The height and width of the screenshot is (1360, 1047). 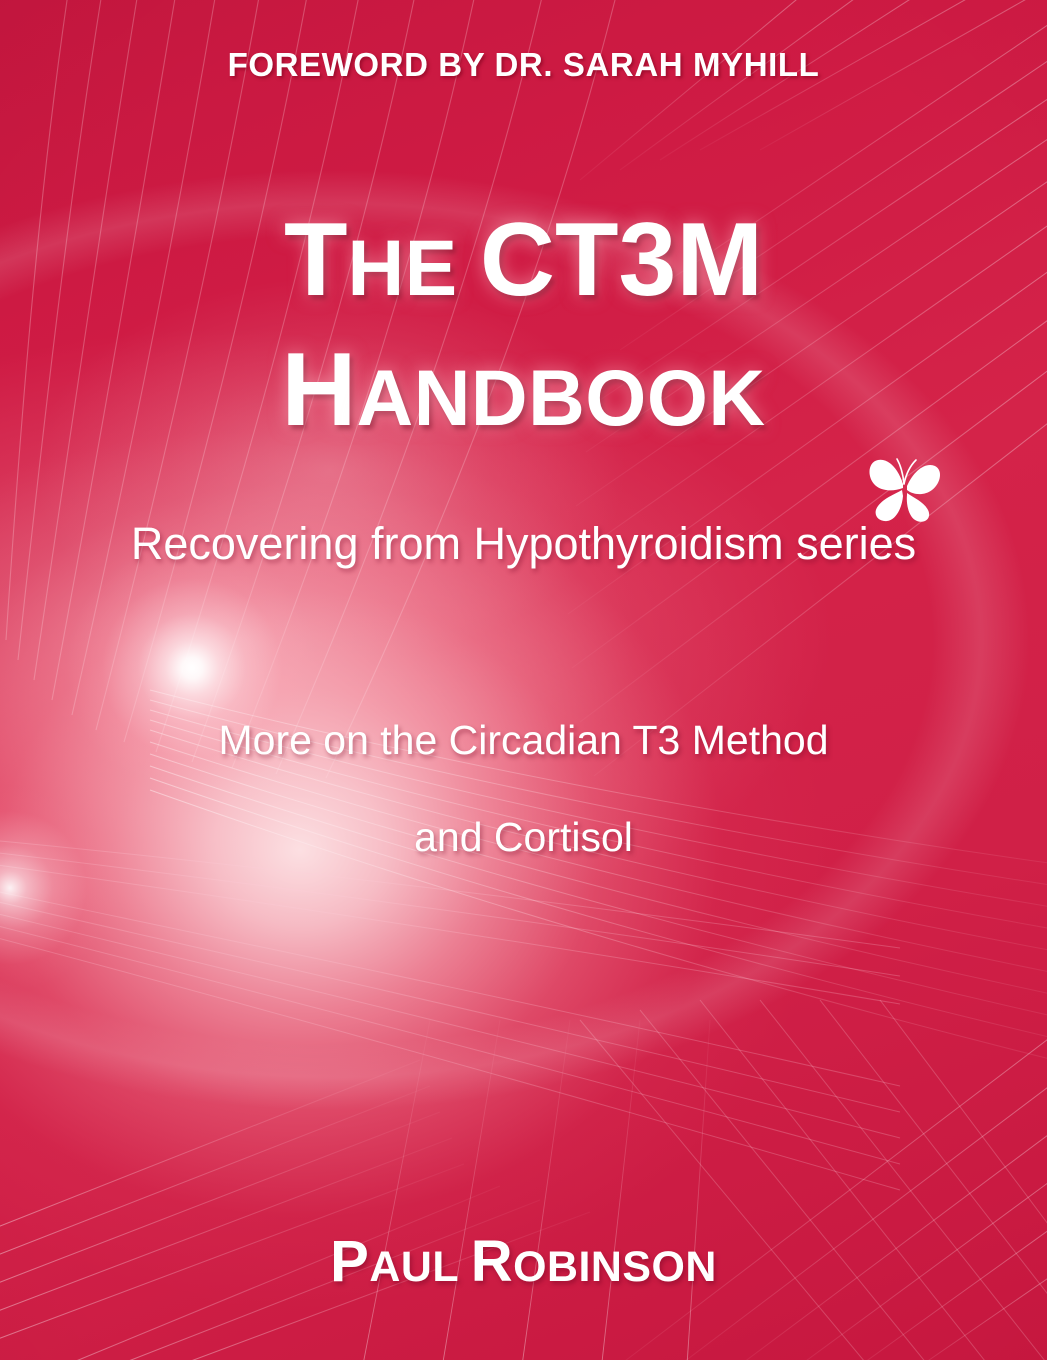 I want to click on title-line-1: THE CT3M, so click(x=523, y=260).